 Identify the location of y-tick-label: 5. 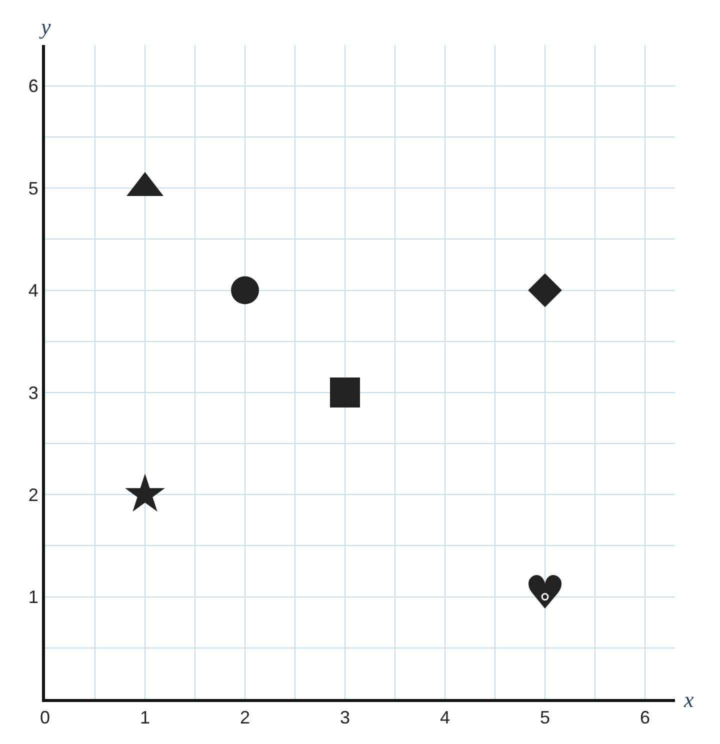
(33, 188).